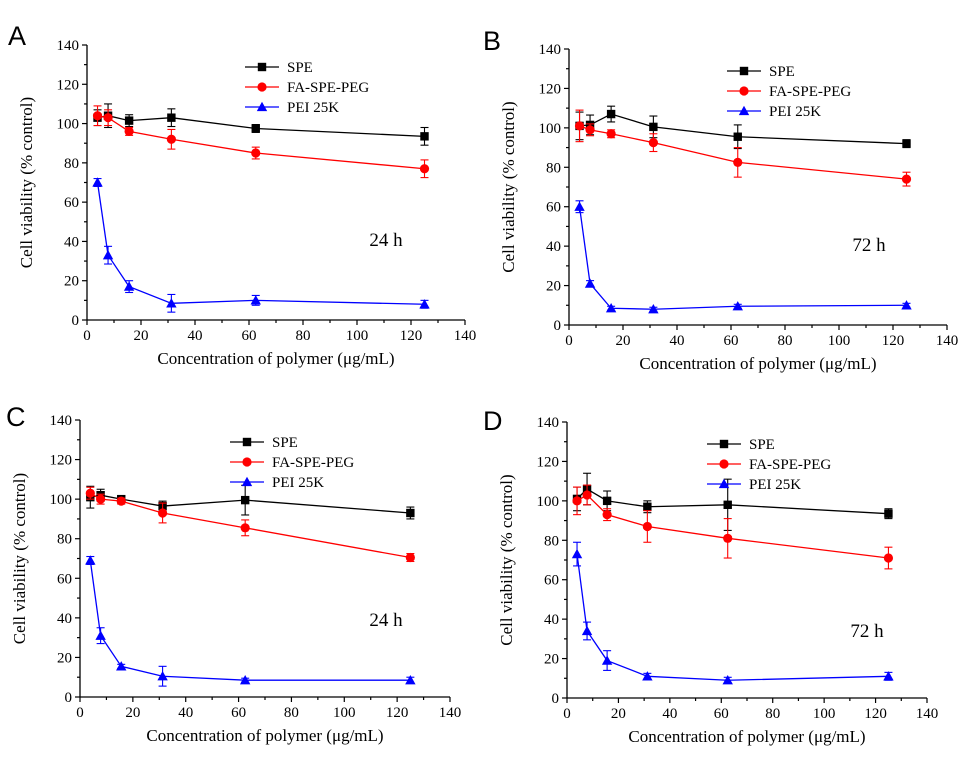  I want to click on panel-letter: B, so click(492, 41).